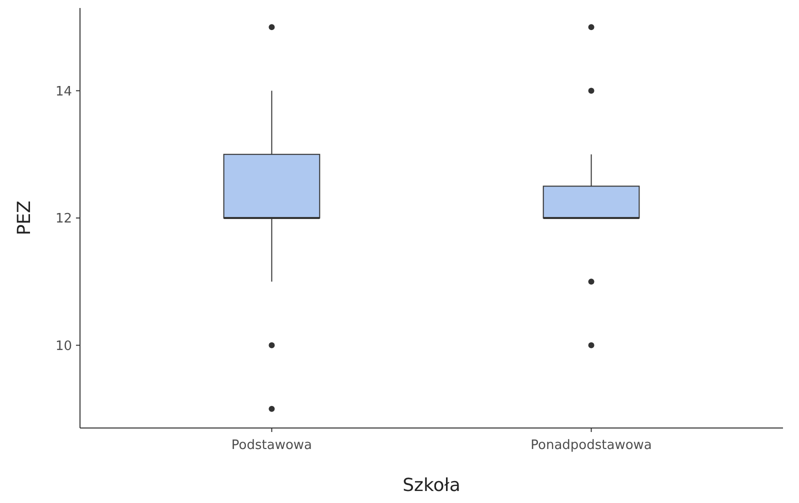  Describe the element at coordinates (24, 218) in the screenshot. I see `y-axis-title: PEZ` at that location.